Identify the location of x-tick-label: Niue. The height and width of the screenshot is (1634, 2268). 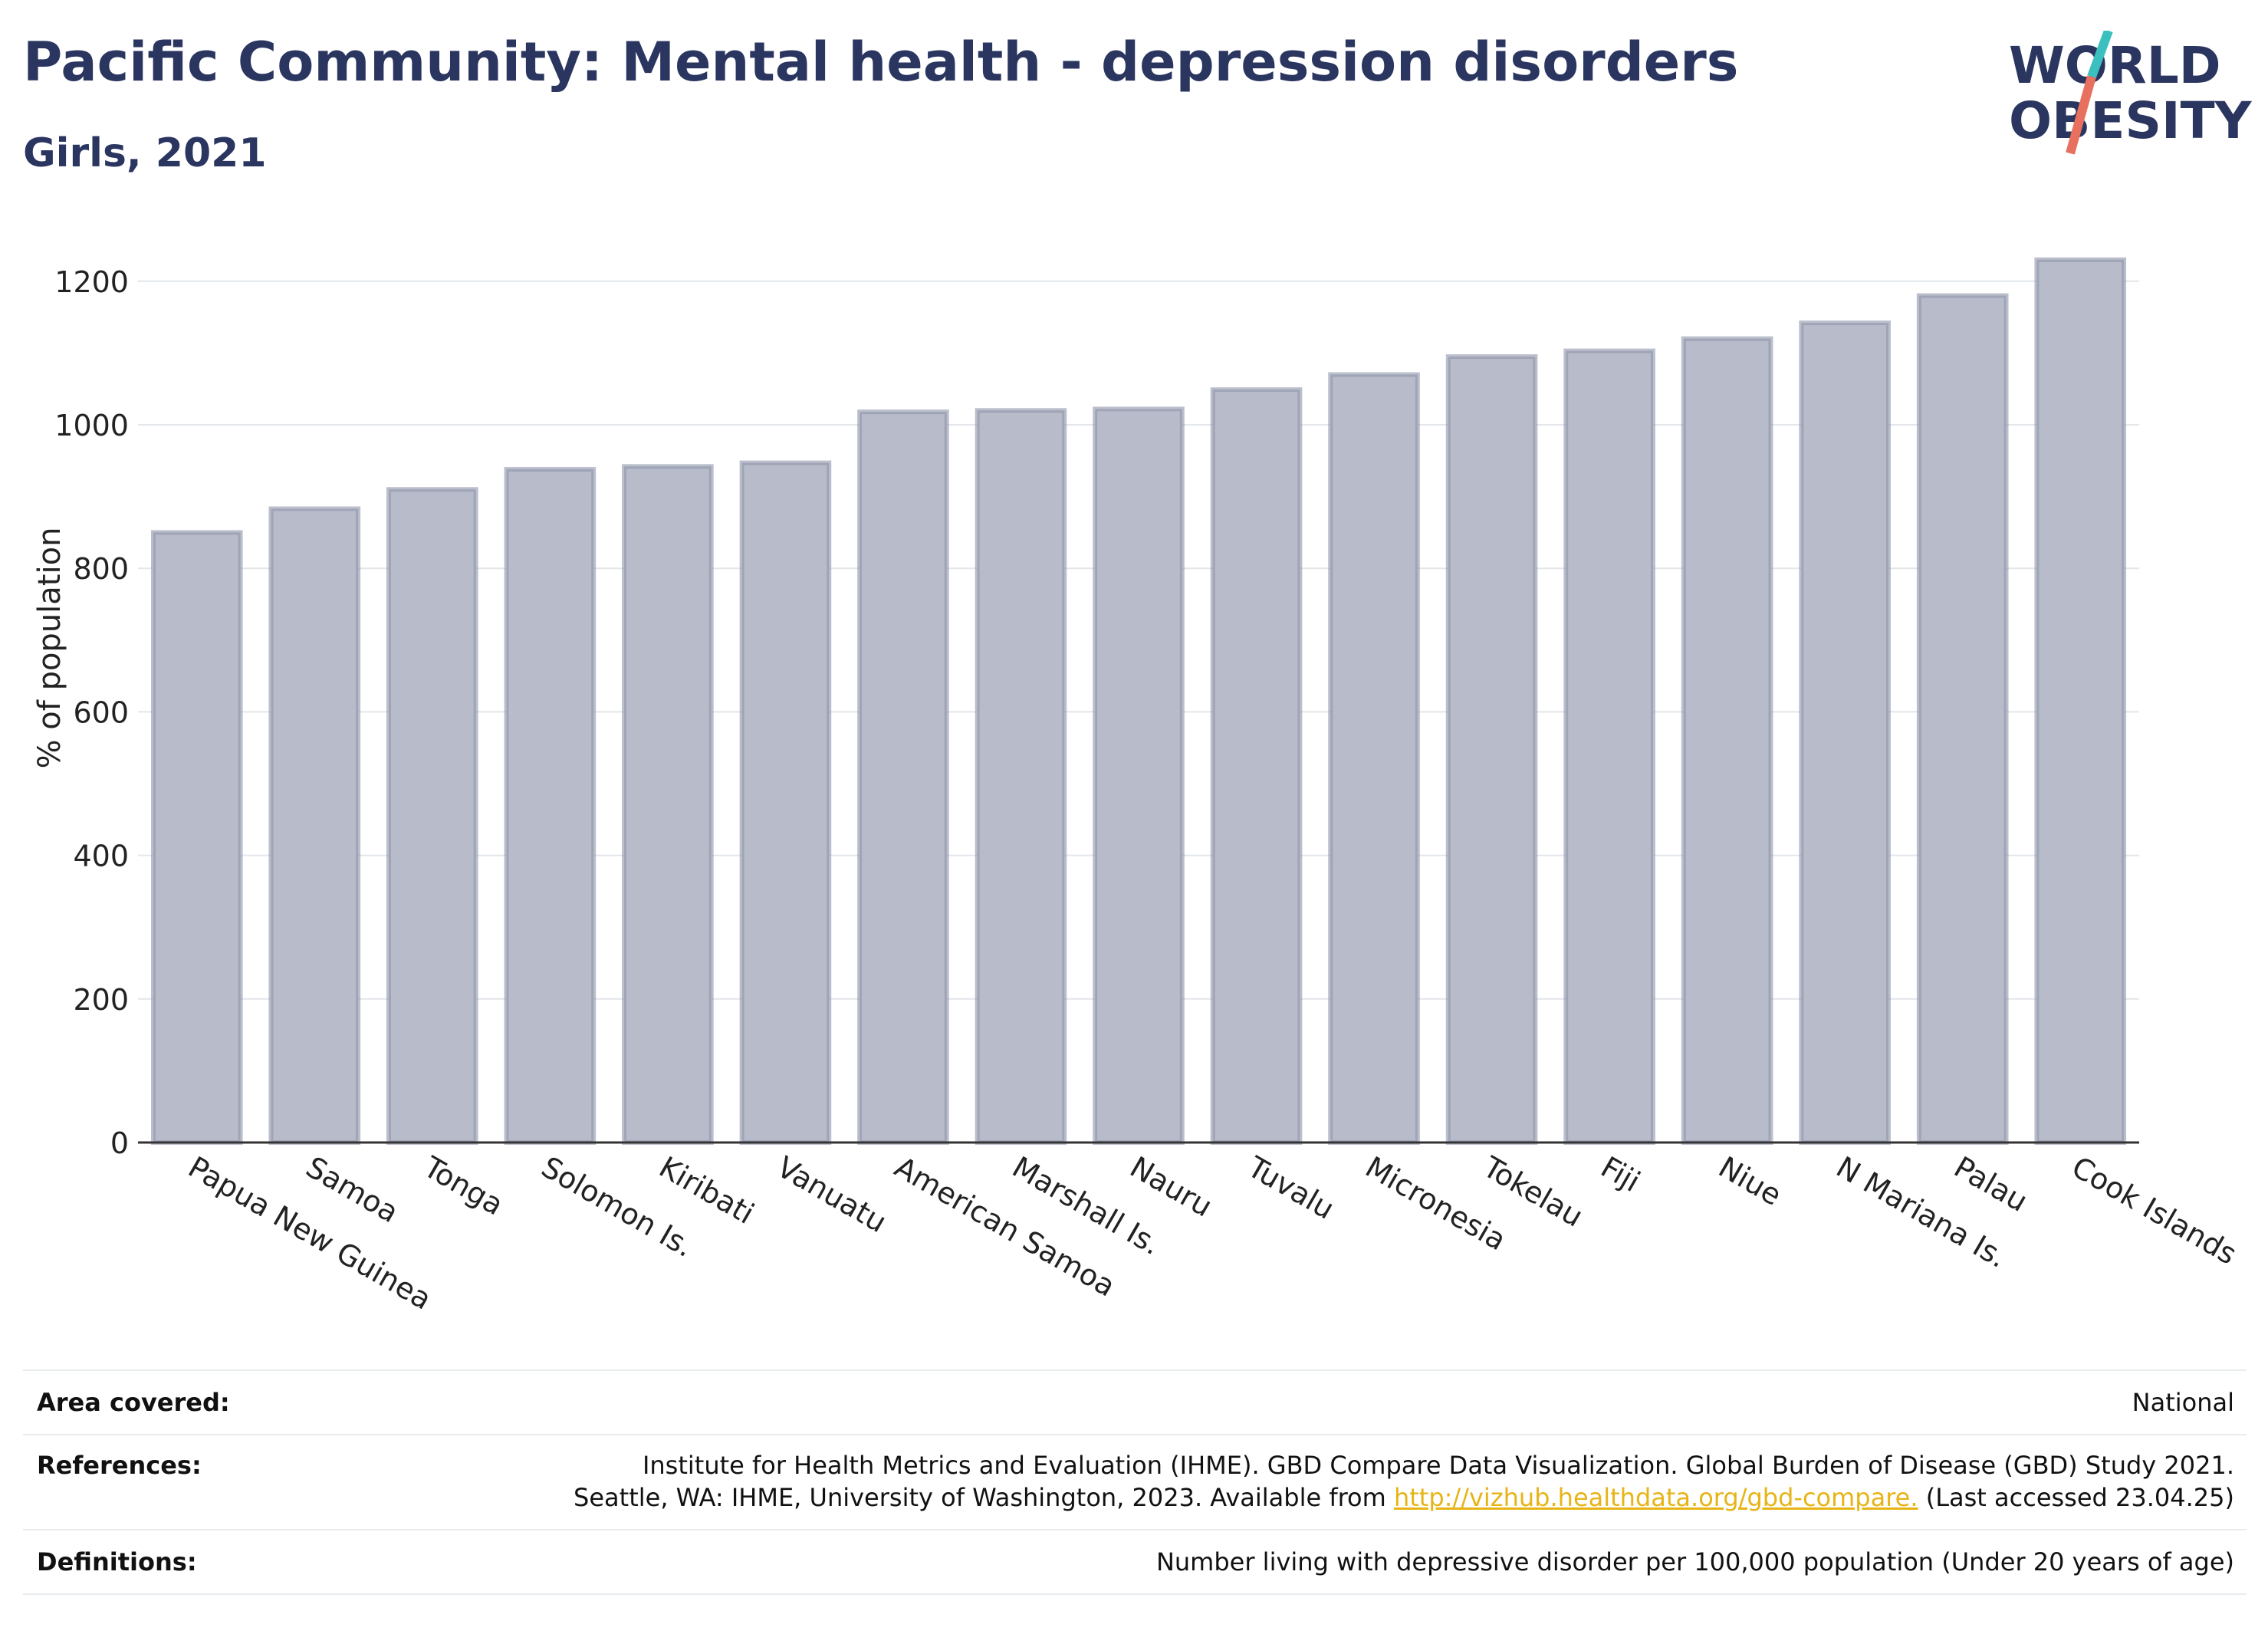
(1750, 1181).